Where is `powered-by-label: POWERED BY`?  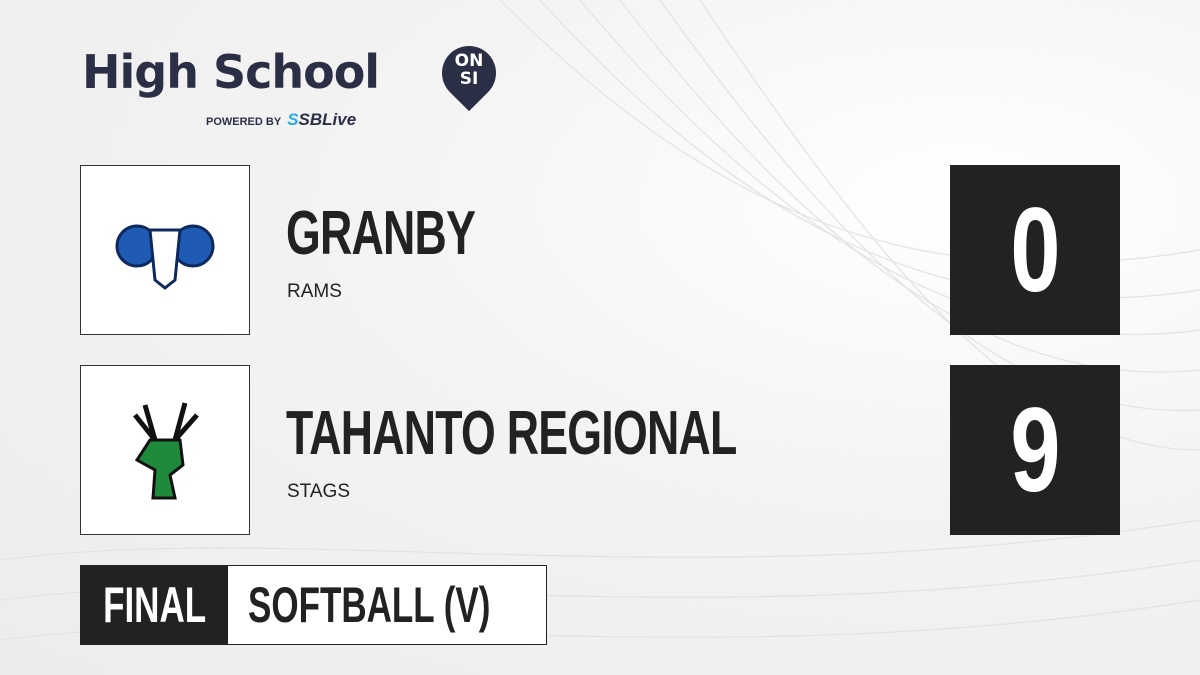
powered-by-label: POWERED BY is located at coordinates (244, 122).